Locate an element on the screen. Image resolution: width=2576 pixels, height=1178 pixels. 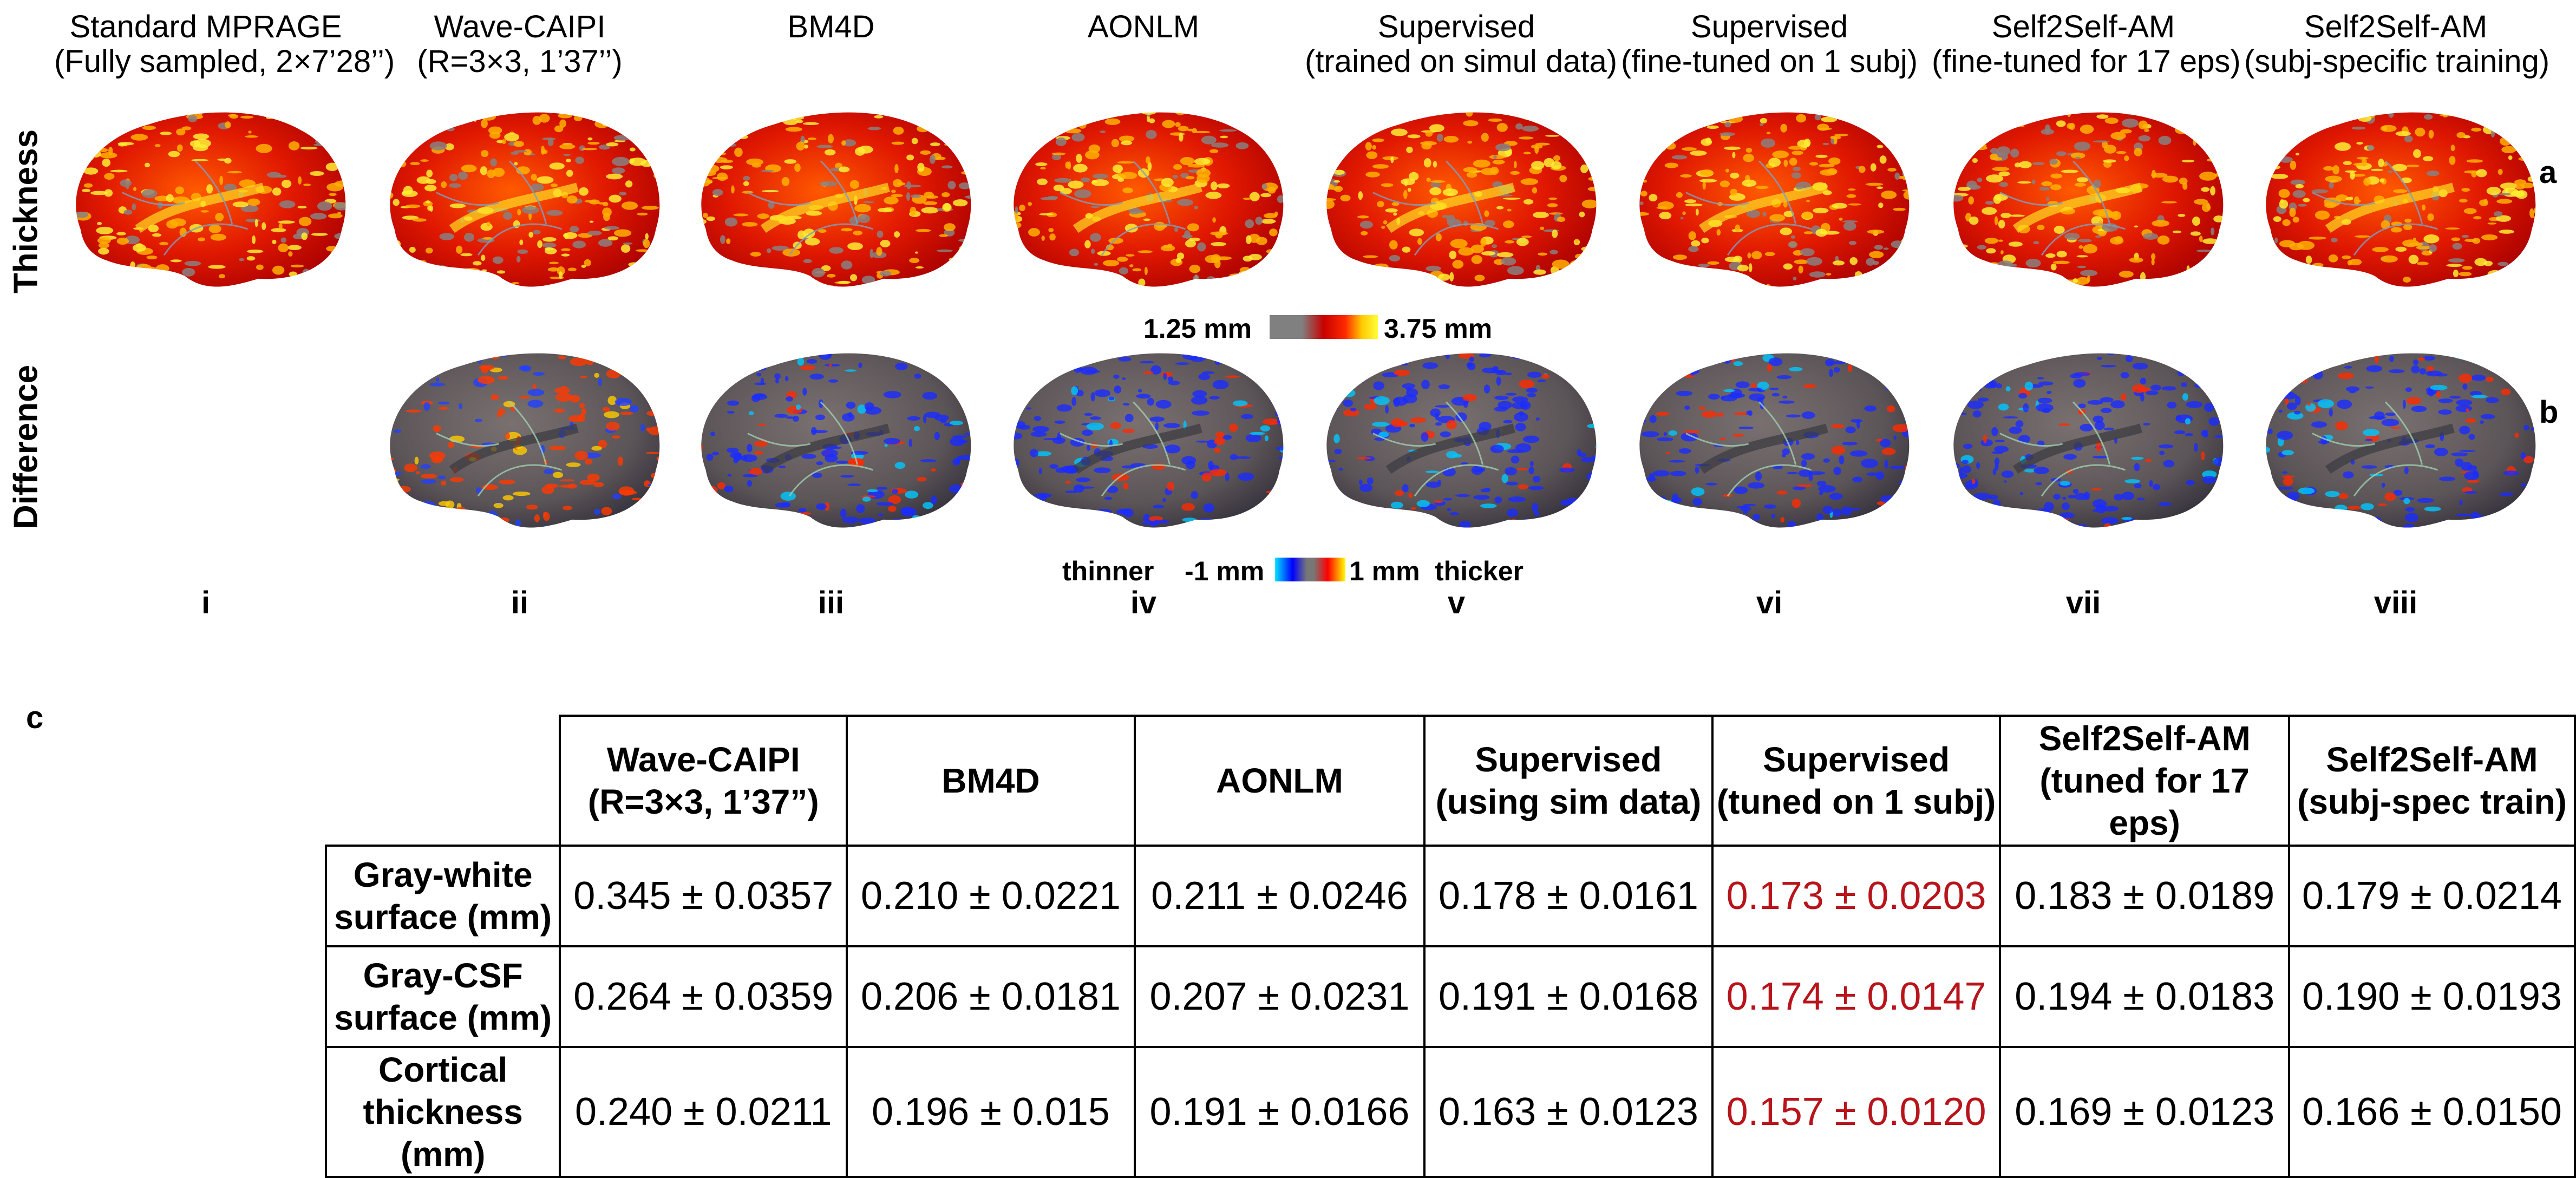
row-label-difference: Difference is located at coordinates (26, 446).